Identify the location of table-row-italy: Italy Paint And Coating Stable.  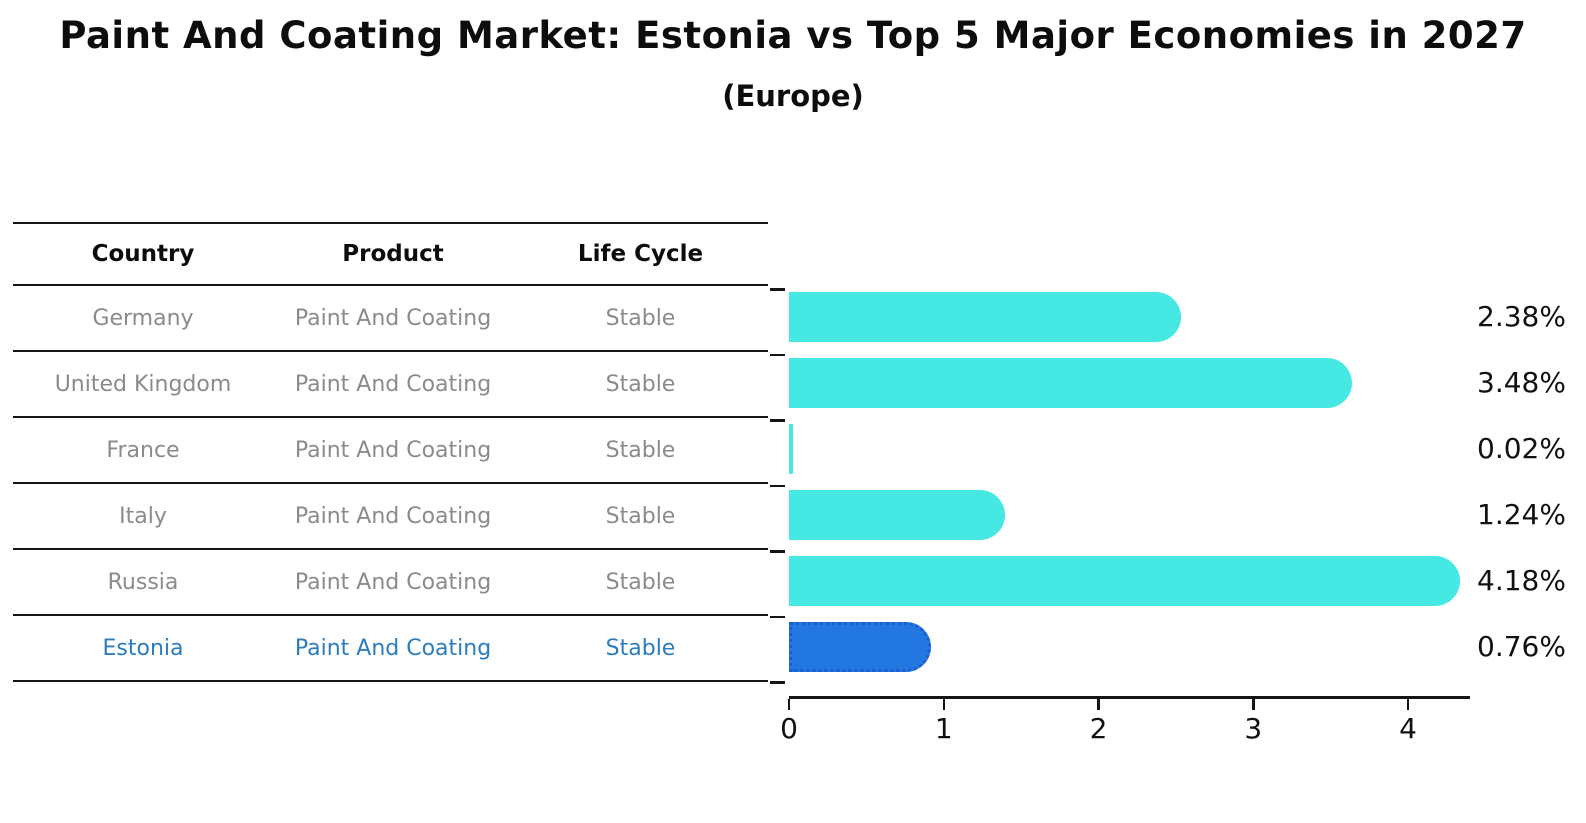
(390, 517).